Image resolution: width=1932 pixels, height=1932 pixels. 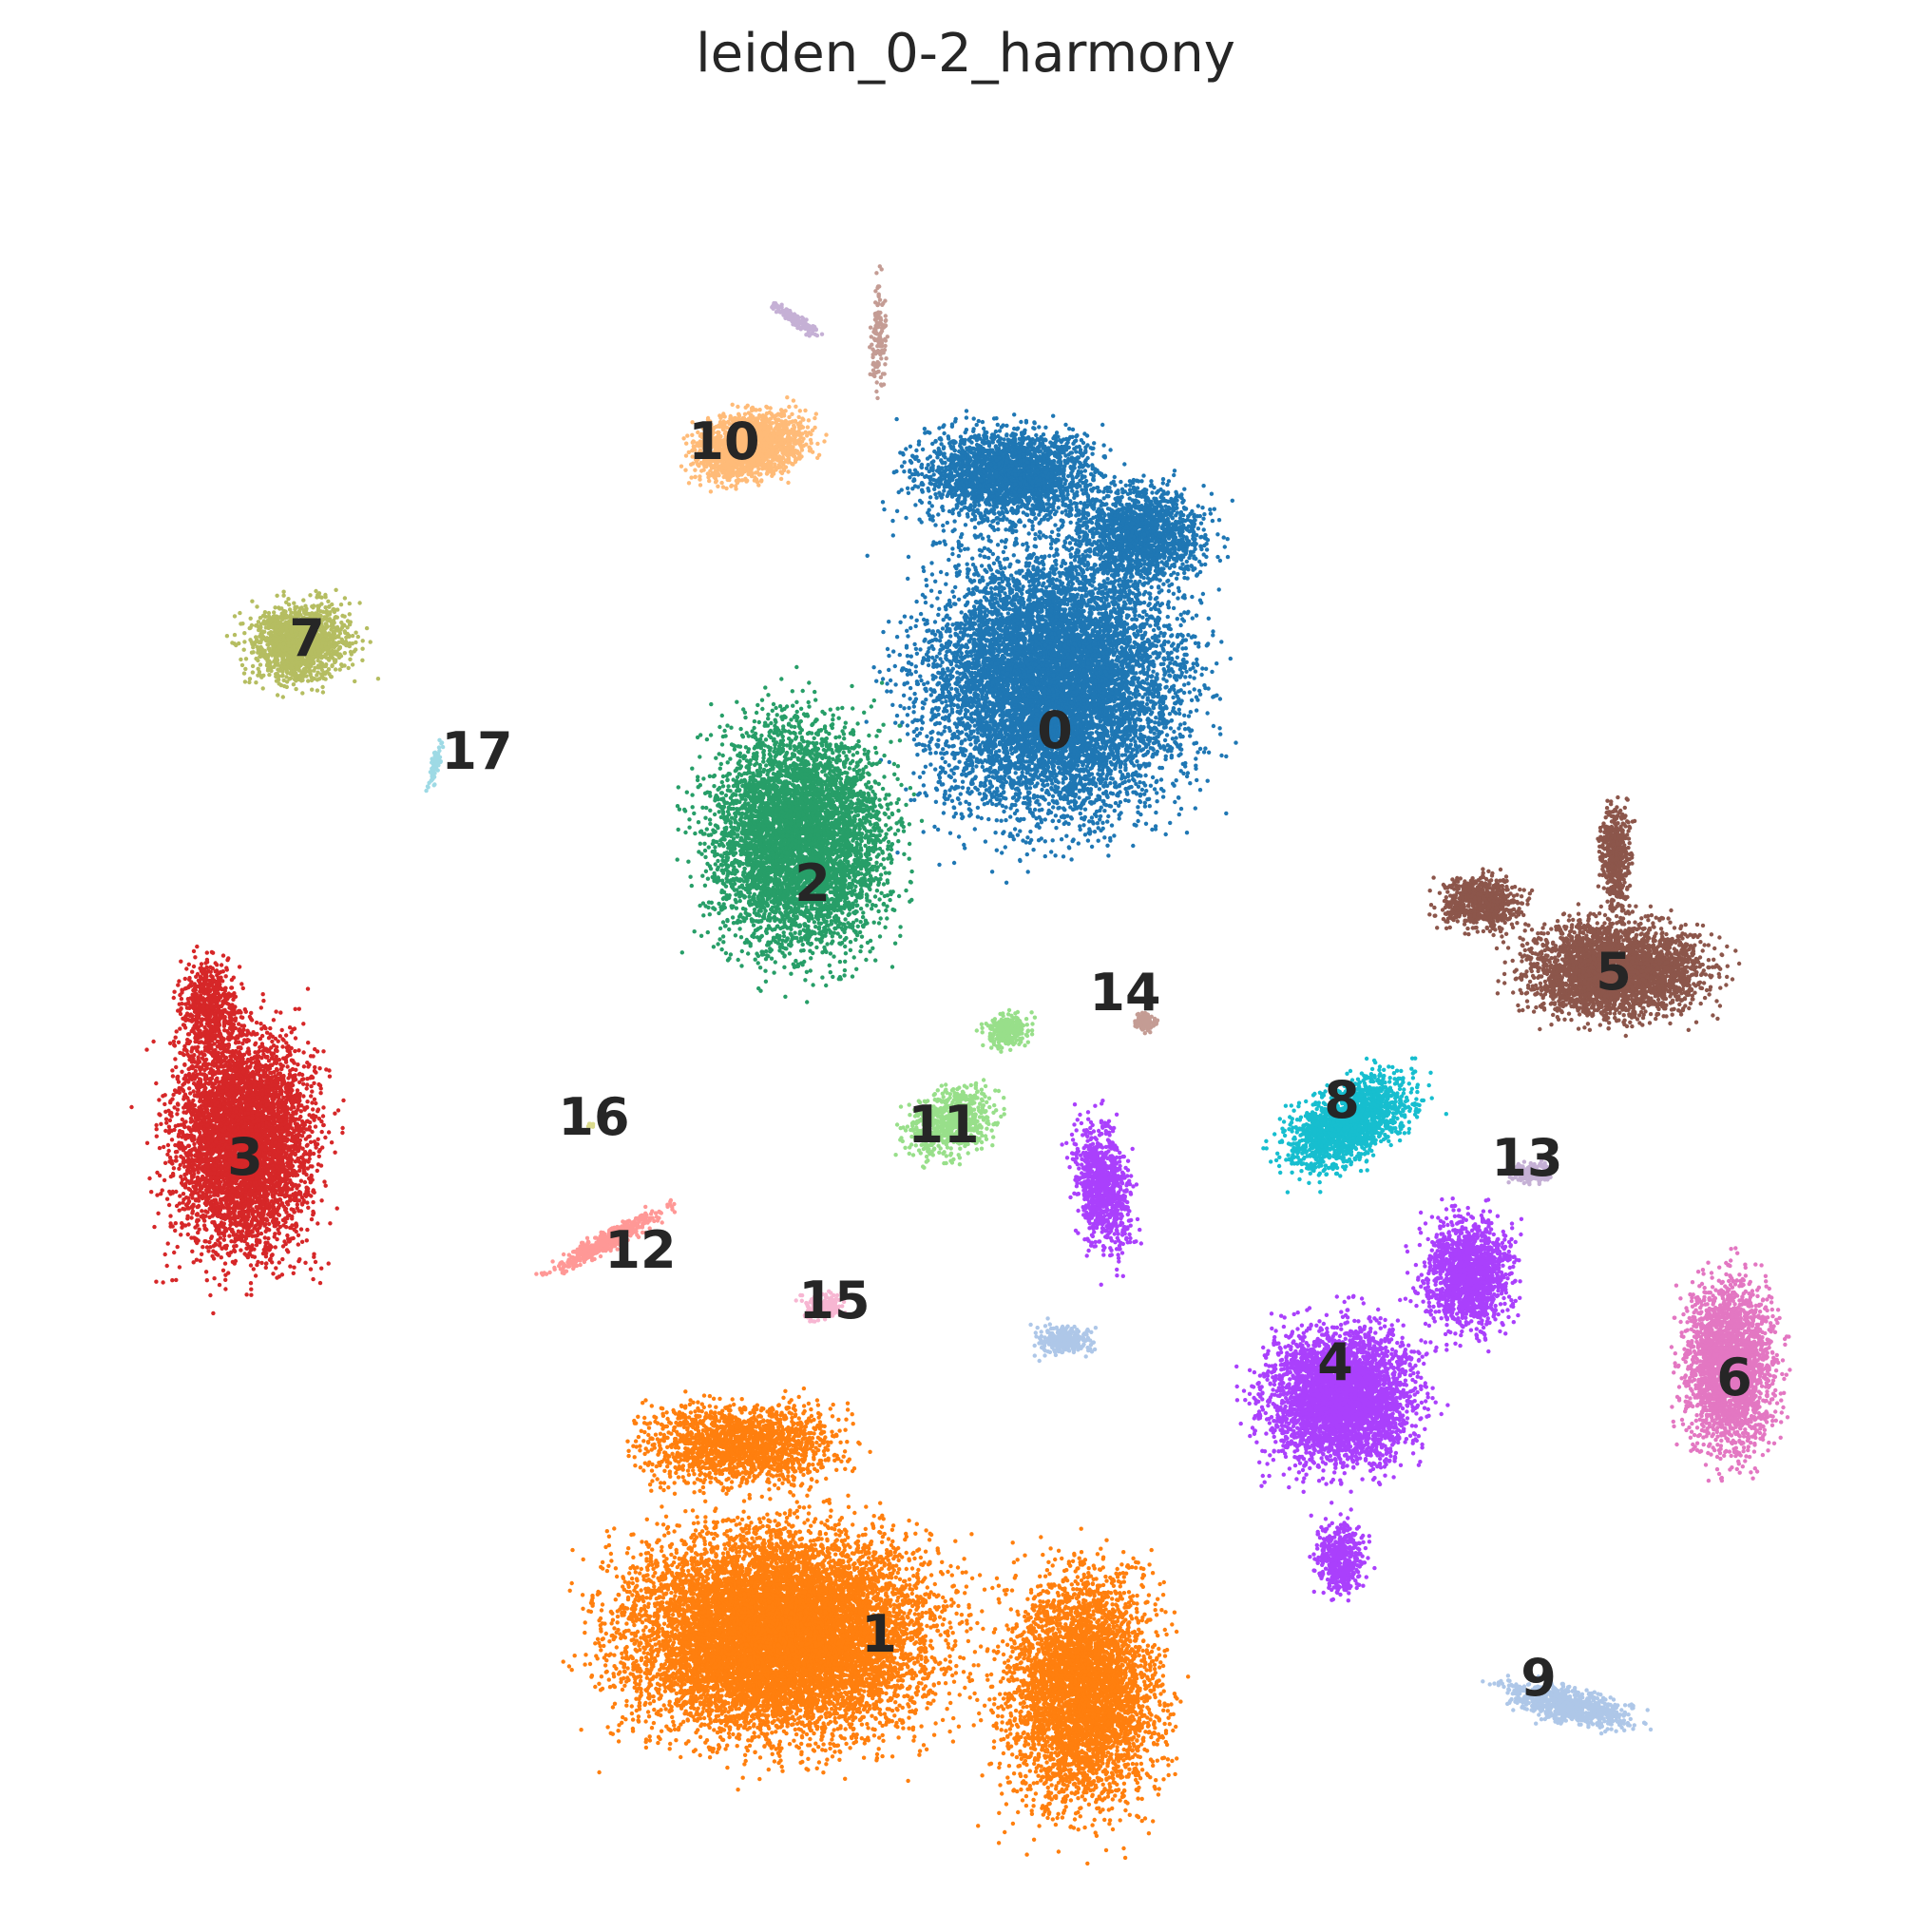 What do you see at coordinates (1734, 1377) in the screenshot?
I see `cluster-label-6: 6` at bounding box center [1734, 1377].